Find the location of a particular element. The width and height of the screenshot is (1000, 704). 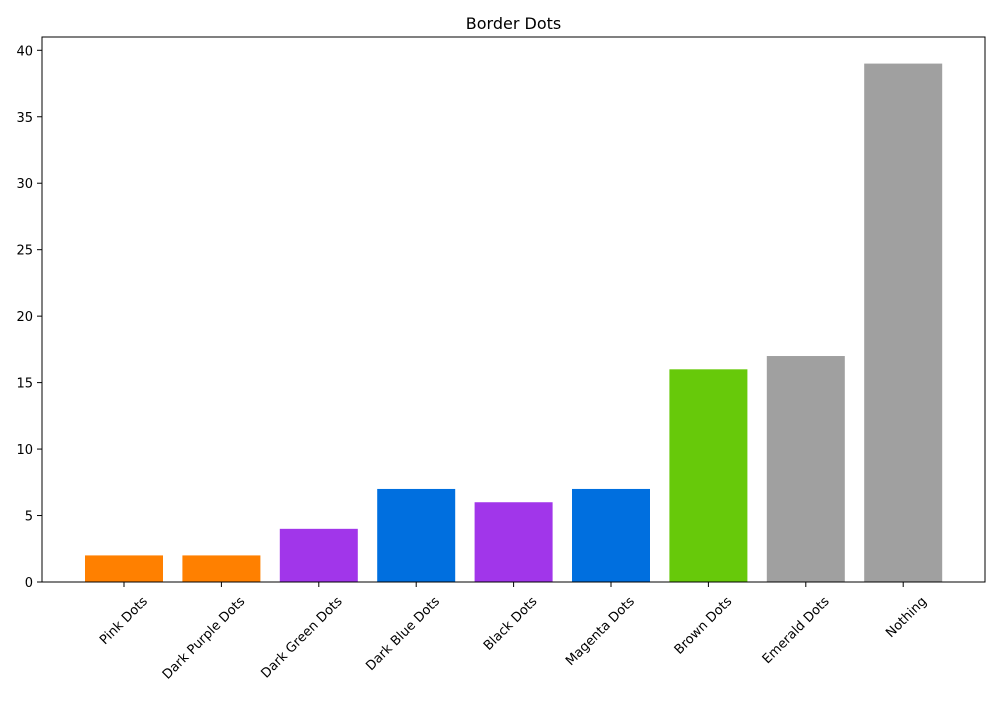

y-tick-label: 5 is located at coordinates (29, 517).